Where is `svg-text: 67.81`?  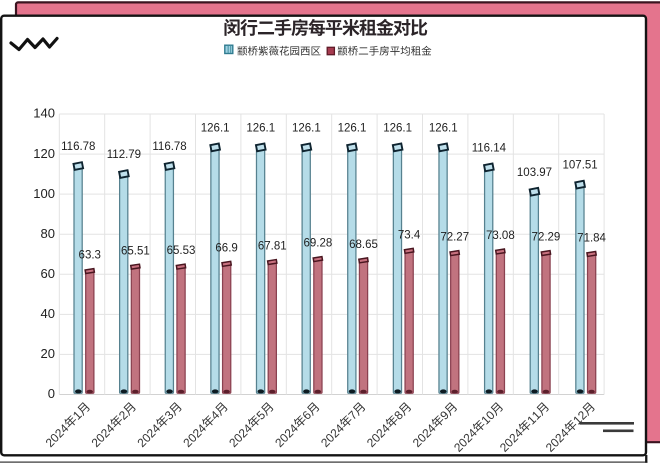 svg-text: 67.81 is located at coordinates (272, 247).